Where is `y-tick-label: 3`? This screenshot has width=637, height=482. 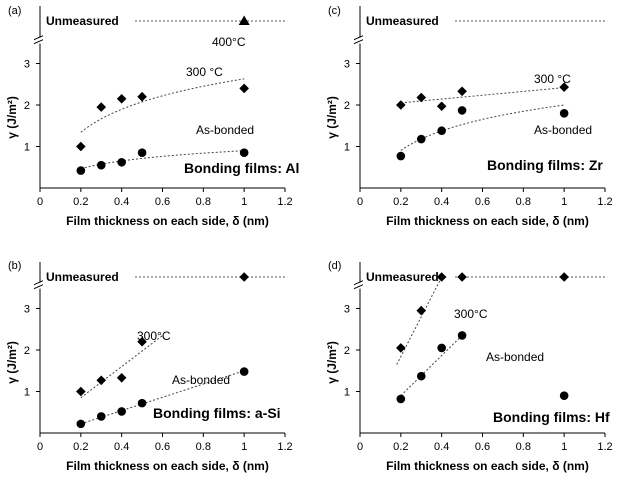
y-tick-label: 3 is located at coordinates (27, 310).